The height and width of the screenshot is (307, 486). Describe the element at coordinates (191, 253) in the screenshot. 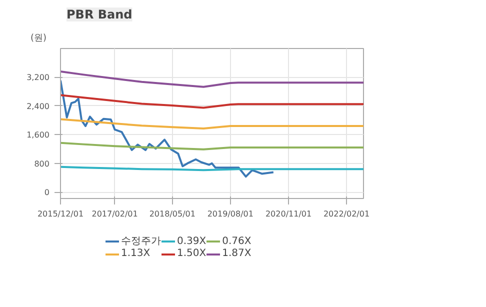

I see `legend-label: 1.50X` at that location.